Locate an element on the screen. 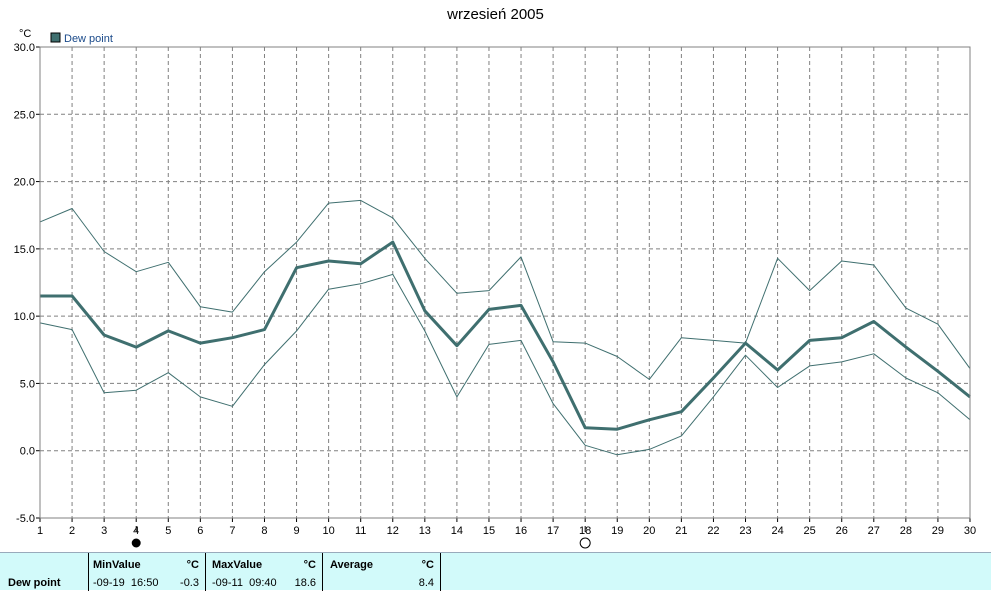 The width and height of the screenshot is (991, 591). avg-cell: Average °C 8.4 is located at coordinates (382, 572).